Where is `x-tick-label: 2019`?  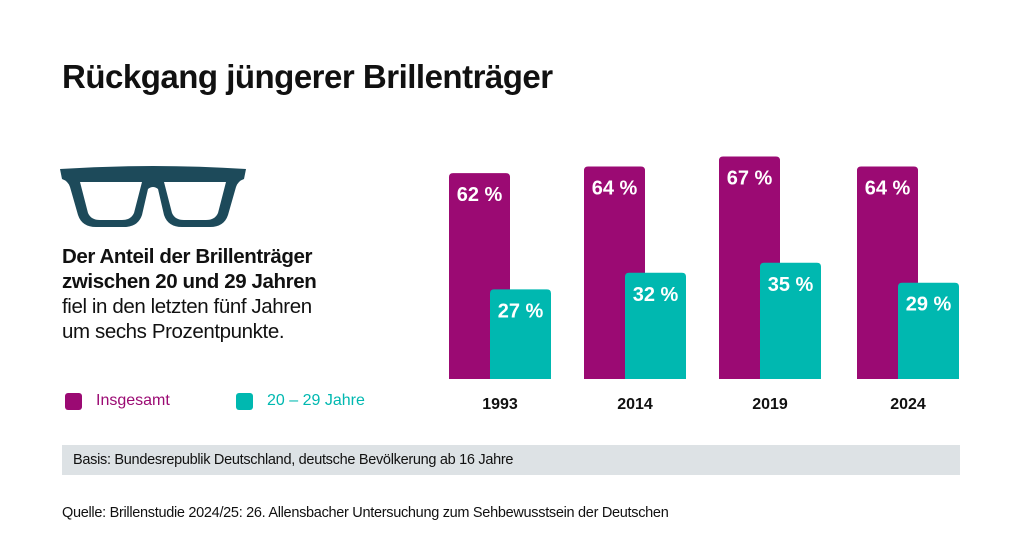
x-tick-label: 2019 is located at coordinates (770, 404).